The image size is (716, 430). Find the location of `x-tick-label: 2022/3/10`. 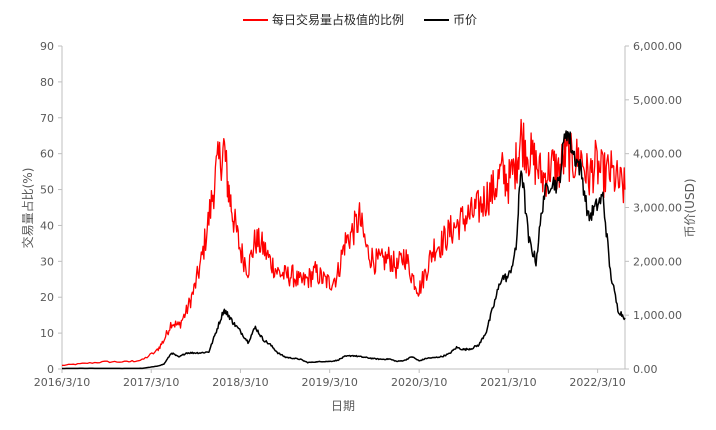

x-tick-label: 2022/3/10 is located at coordinates (597, 382).